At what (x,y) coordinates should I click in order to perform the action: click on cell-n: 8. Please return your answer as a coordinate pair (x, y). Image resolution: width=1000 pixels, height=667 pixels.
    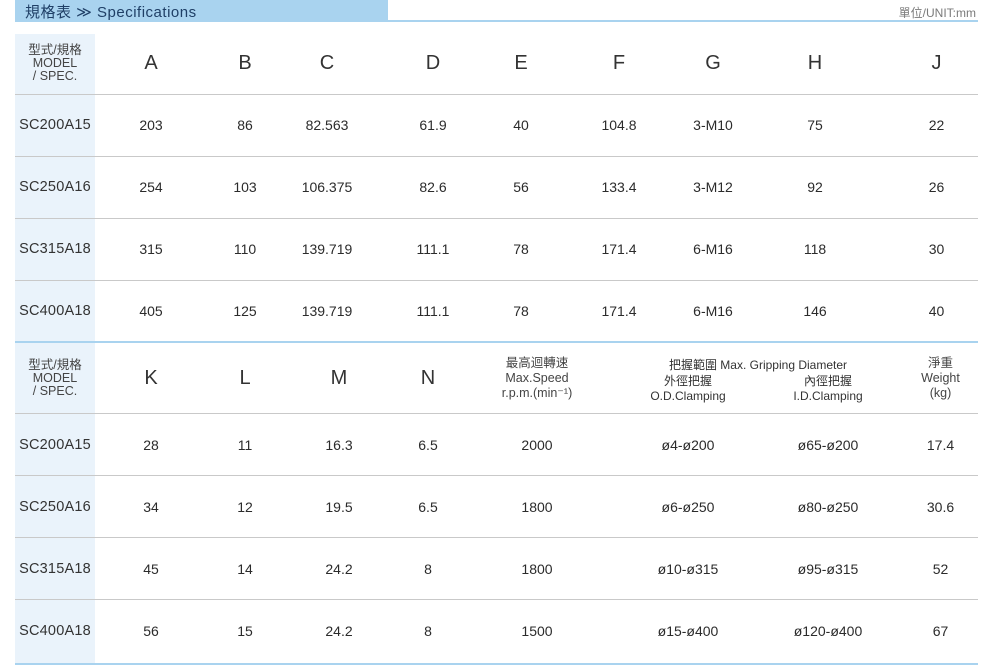
    Looking at the image, I should click on (428, 630).